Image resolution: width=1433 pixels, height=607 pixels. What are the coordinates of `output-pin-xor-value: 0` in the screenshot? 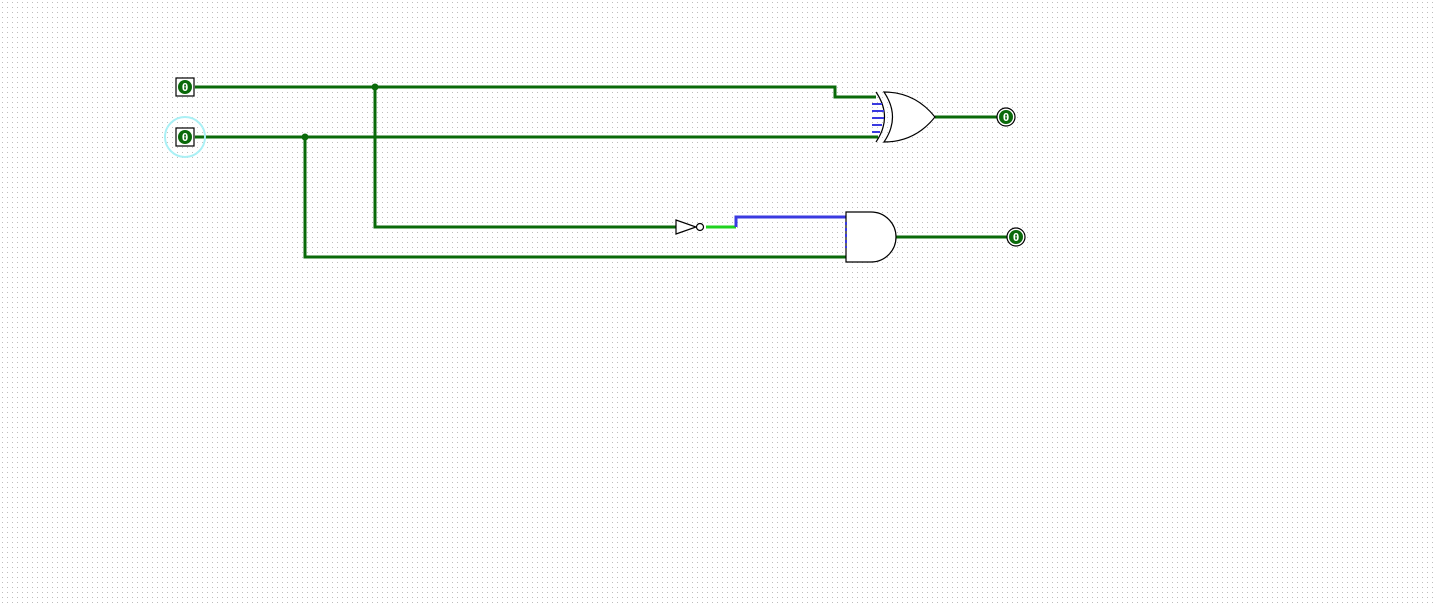 It's located at (1006, 117).